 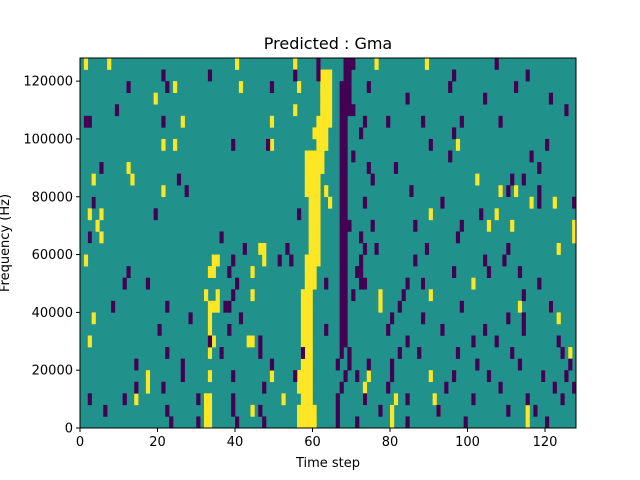 What do you see at coordinates (312, 442) in the screenshot?
I see `x-tick-label: 60` at bounding box center [312, 442].